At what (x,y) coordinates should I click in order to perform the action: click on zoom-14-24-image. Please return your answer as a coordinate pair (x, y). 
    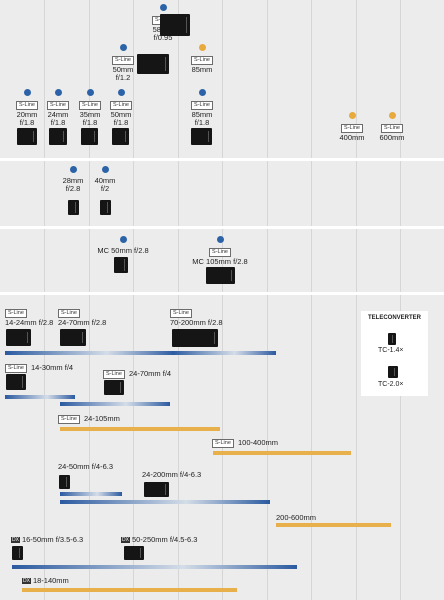
    Looking at the image, I should click on (18, 337).